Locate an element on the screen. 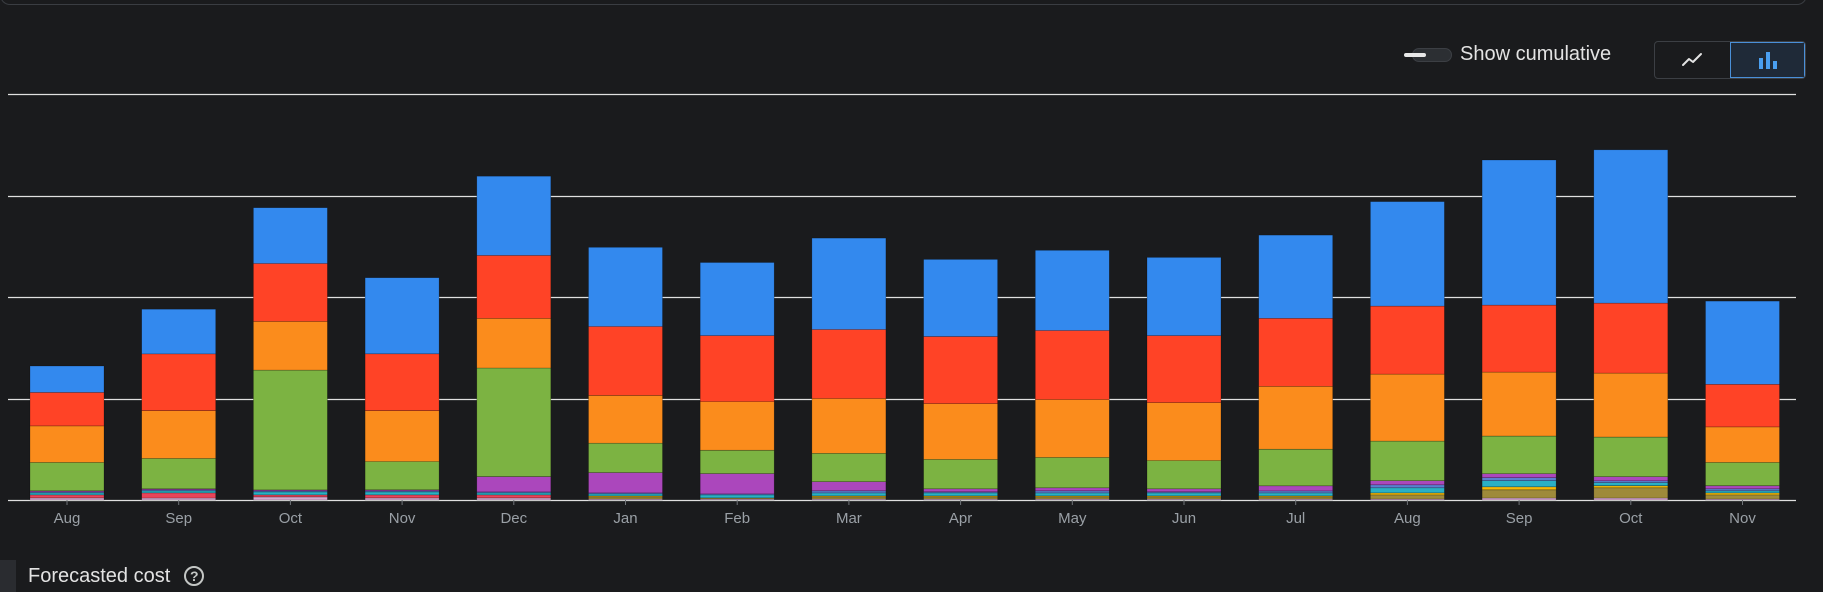 This screenshot has height=592, width=1823. line-chart-icon is located at coordinates (1692, 59).